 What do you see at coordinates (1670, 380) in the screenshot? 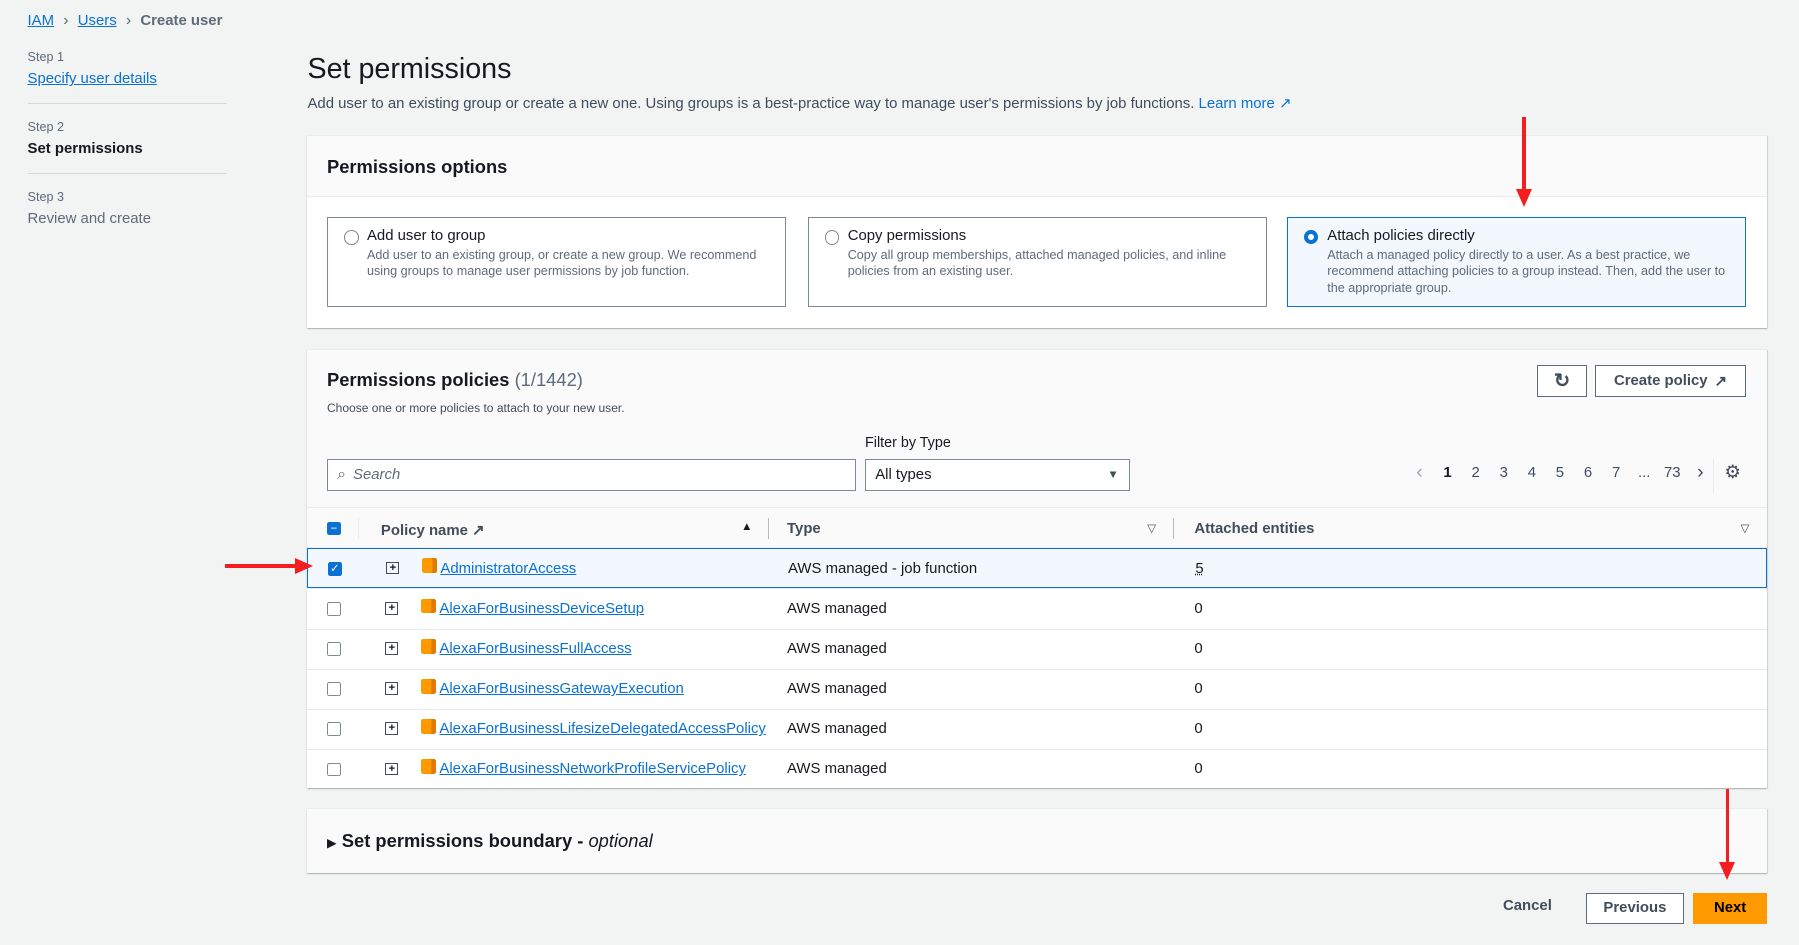
I see `create-policy-button: Create policy ↗` at bounding box center [1670, 380].